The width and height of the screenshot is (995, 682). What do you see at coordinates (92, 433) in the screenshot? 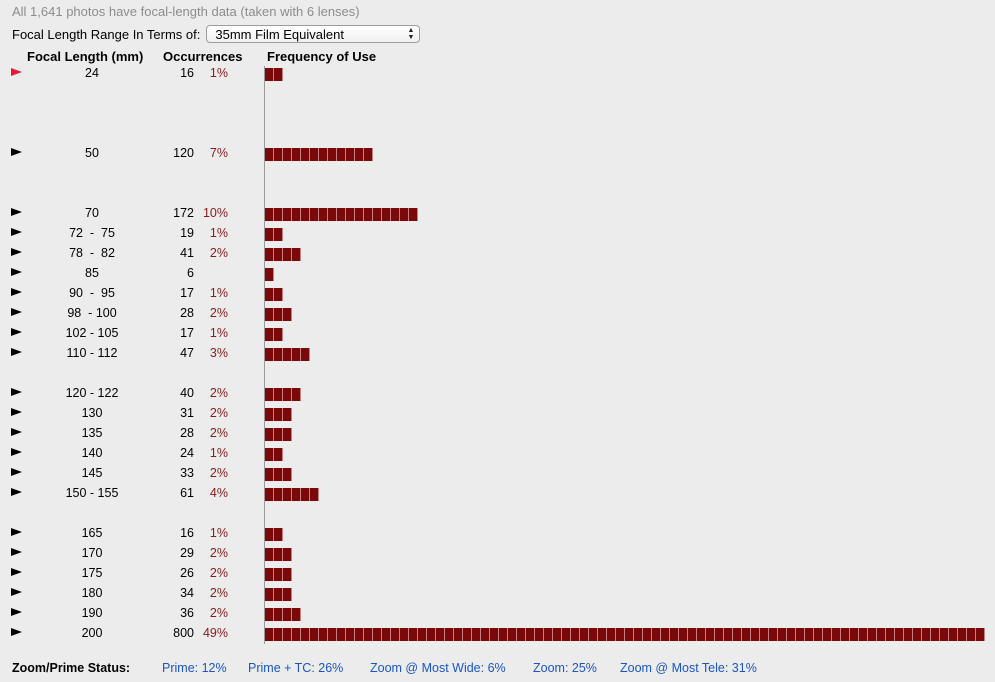
I see `tick-label: 135` at bounding box center [92, 433].